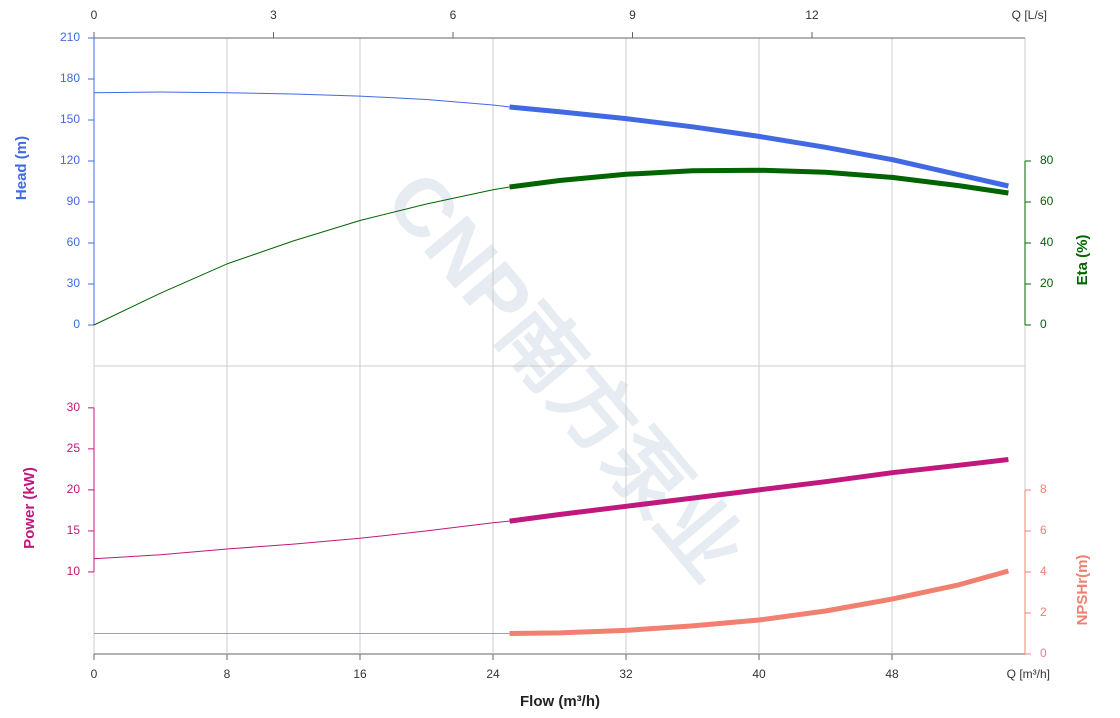 This screenshot has height=718, width=1120. Describe the element at coordinates (1043, 612) in the screenshot. I see `y-tick-label: 2` at that location.